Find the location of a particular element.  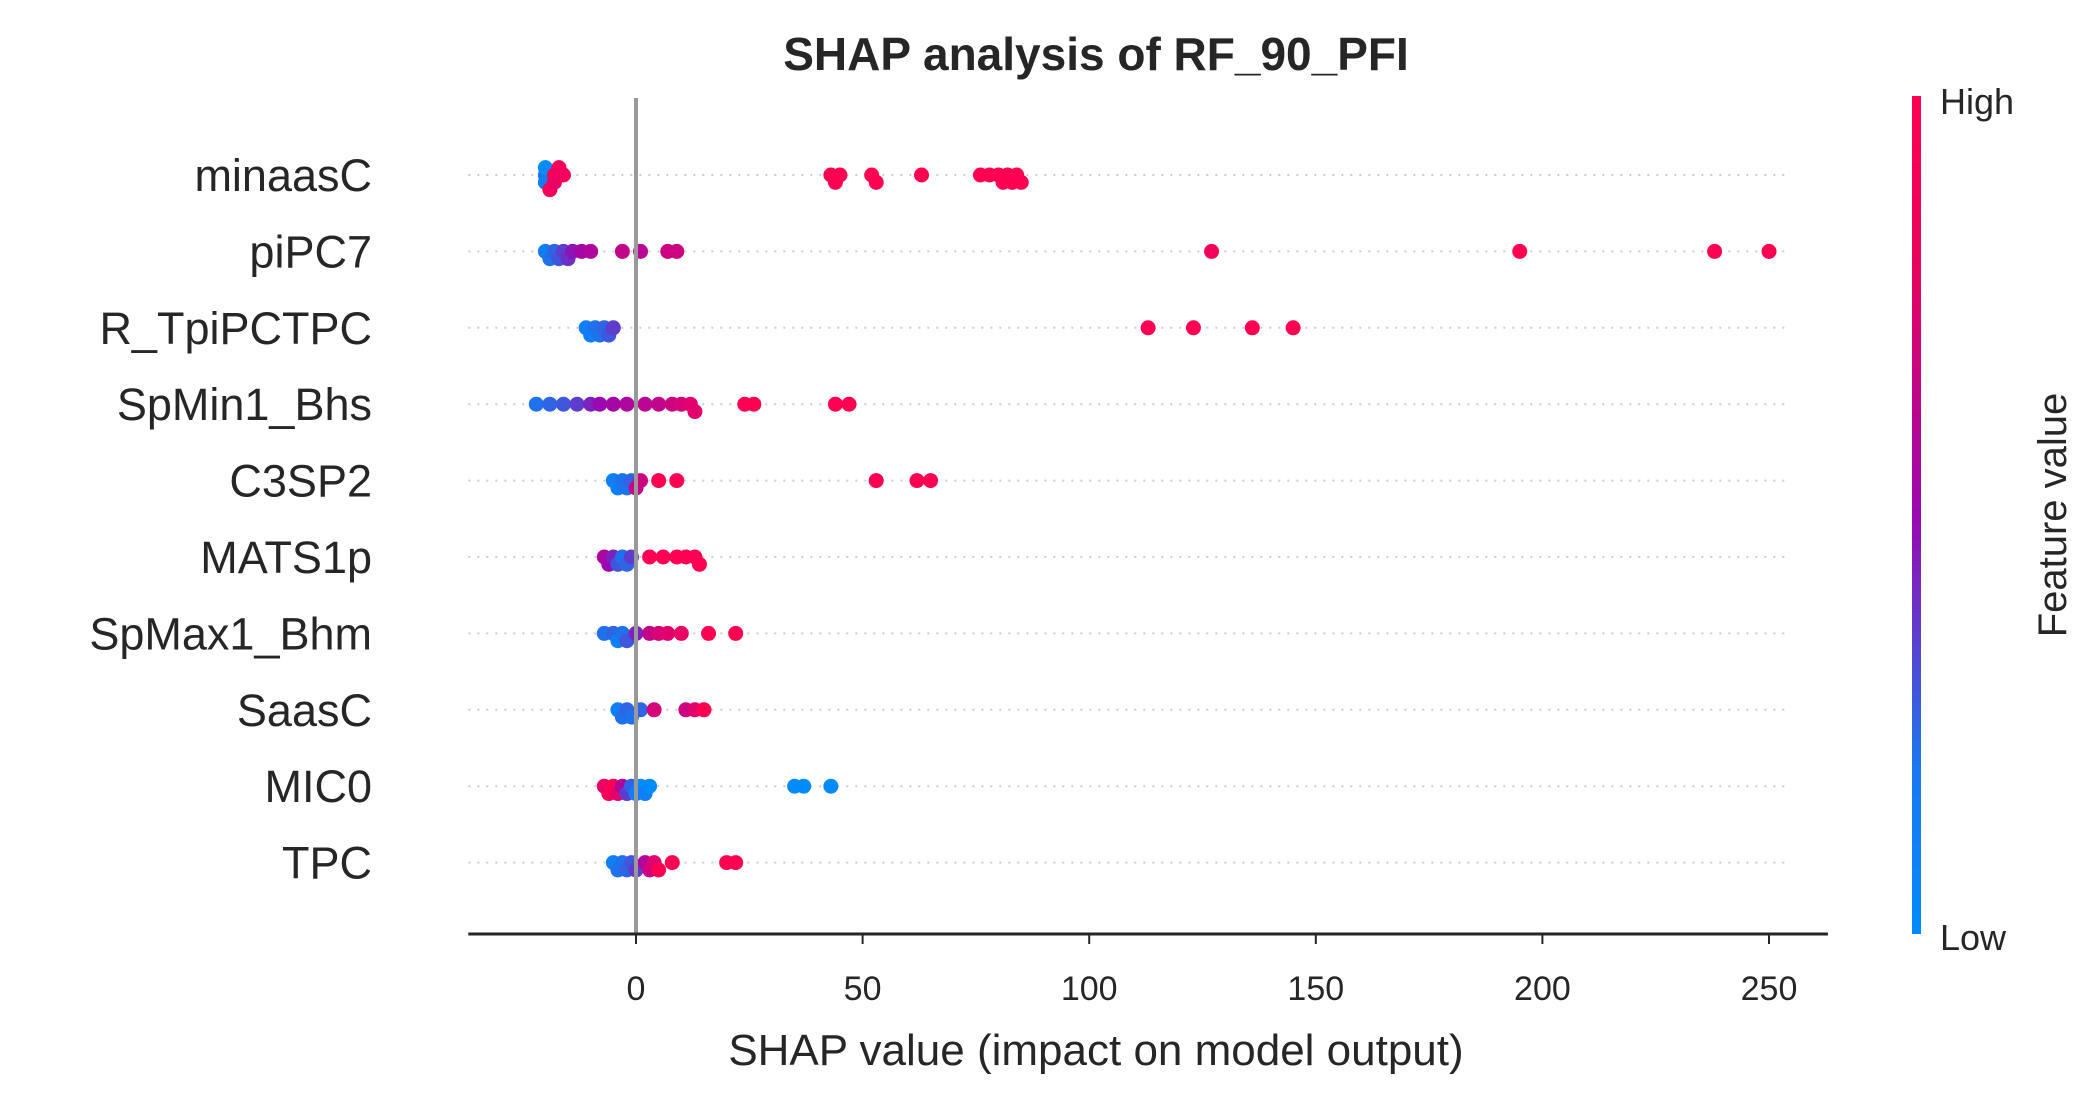

feature-label-MATS1p: MATS1p is located at coordinates (286, 557).